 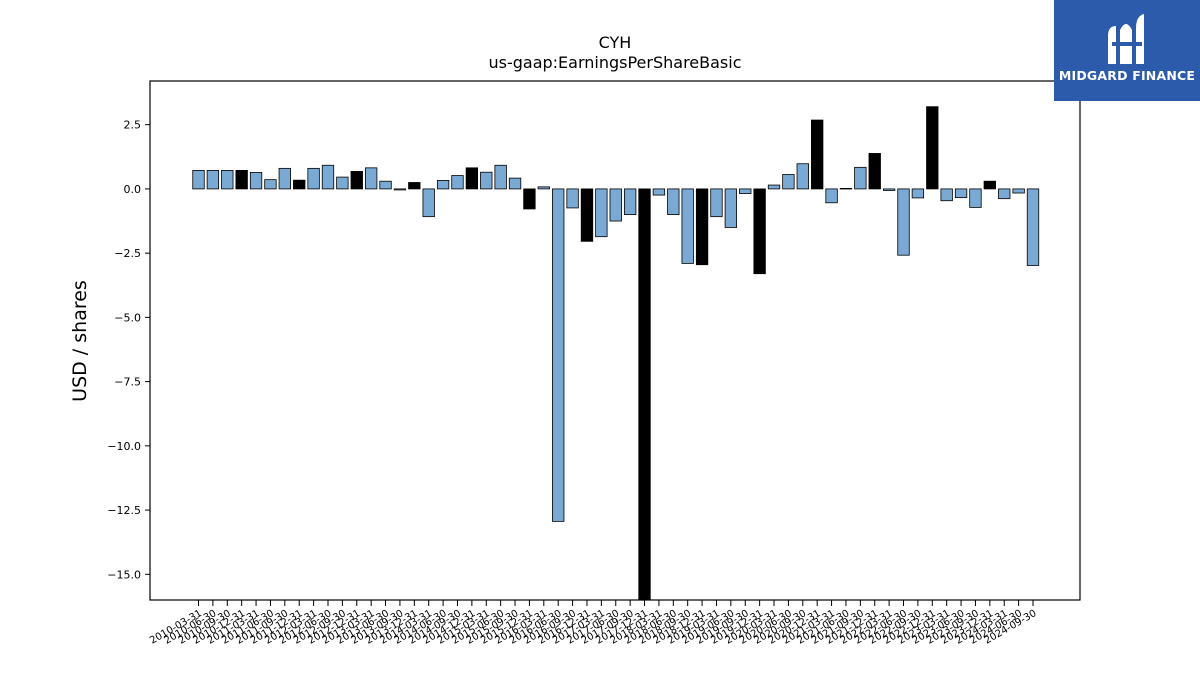 What do you see at coordinates (1126, 39) in the screenshot?
I see `midgard-logo-icon` at bounding box center [1126, 39].